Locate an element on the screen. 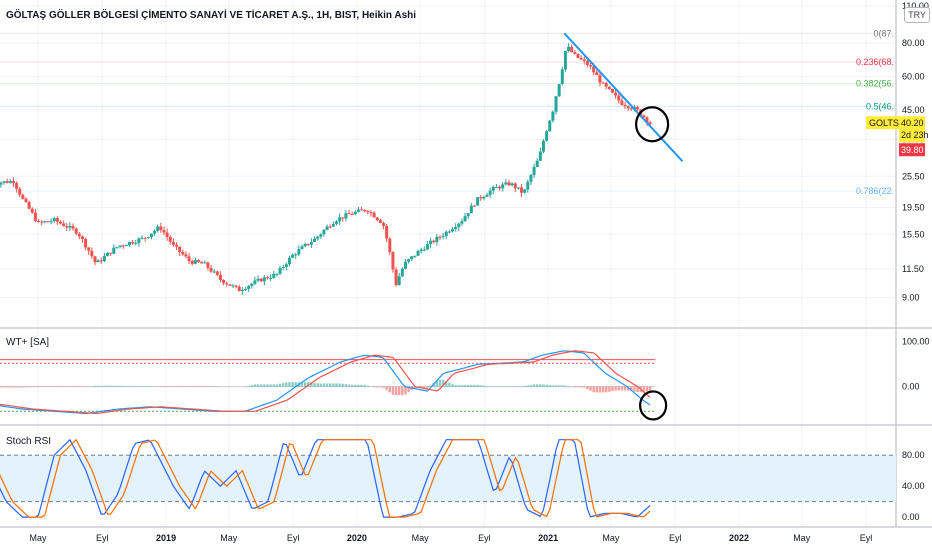 Image resolution: width=932 pixels, height=555 pixels. time-tick-label: May is located at coordinates (229, 538).